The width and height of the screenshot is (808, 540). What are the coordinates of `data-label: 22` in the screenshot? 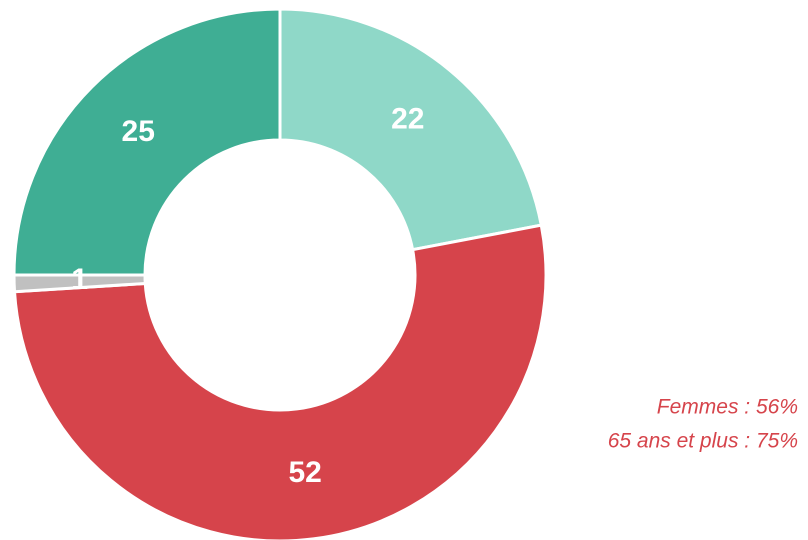 It's located at (407, 118).